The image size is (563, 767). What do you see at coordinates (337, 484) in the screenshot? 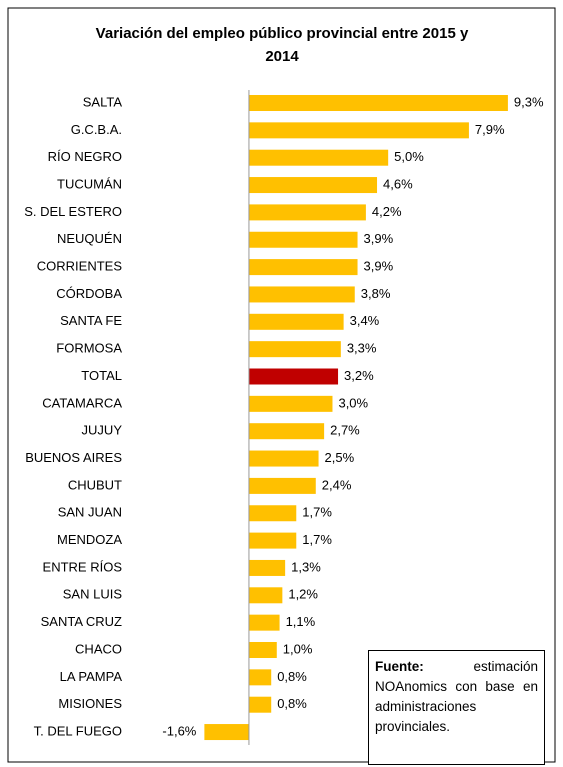
I see `value-label: 2,4%` at bounding box center [337, 484].